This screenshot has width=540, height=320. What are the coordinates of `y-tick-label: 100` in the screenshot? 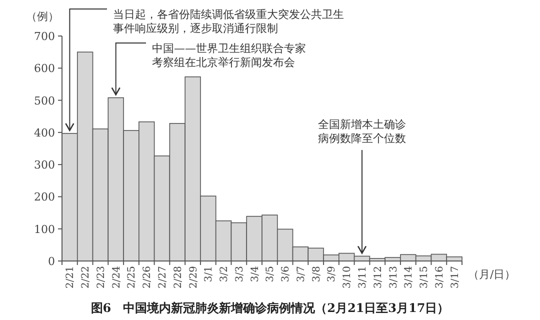 It's located at (44, 229).